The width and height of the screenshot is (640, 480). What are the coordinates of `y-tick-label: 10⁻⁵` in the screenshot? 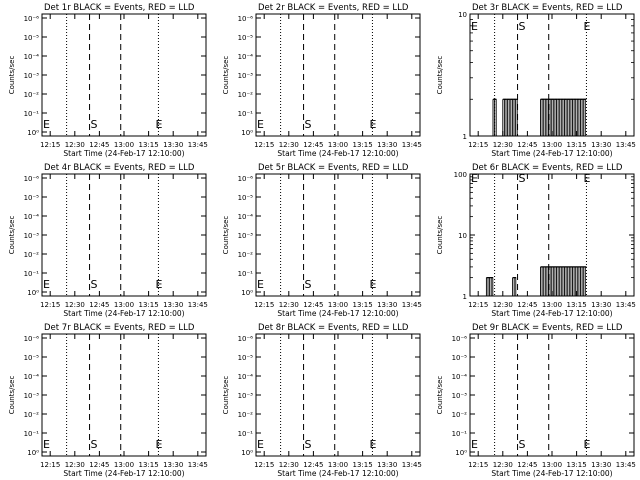 It's located at (246, 198).